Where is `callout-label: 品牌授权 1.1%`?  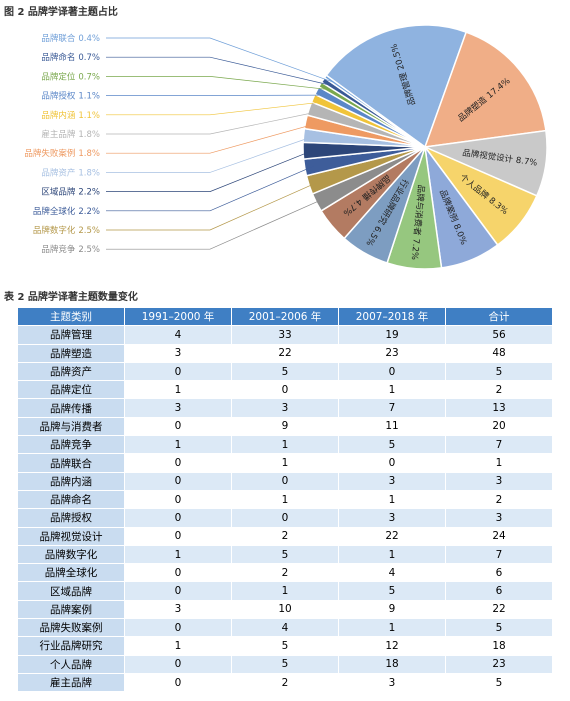 callout-label: 品牌授权 1.1% is located at coordinates (70, 95).